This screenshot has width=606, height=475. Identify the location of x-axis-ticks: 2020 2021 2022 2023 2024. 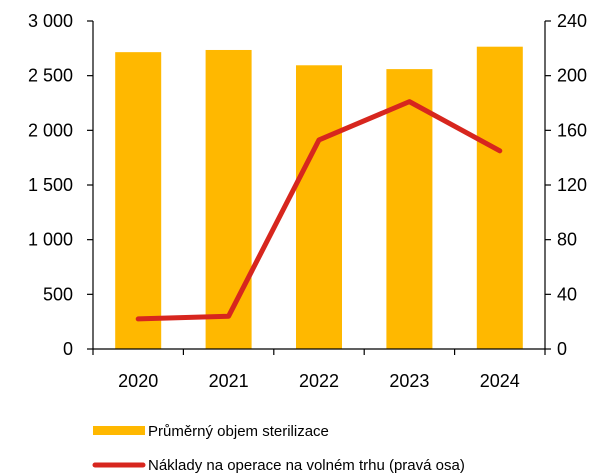
(319, 370).